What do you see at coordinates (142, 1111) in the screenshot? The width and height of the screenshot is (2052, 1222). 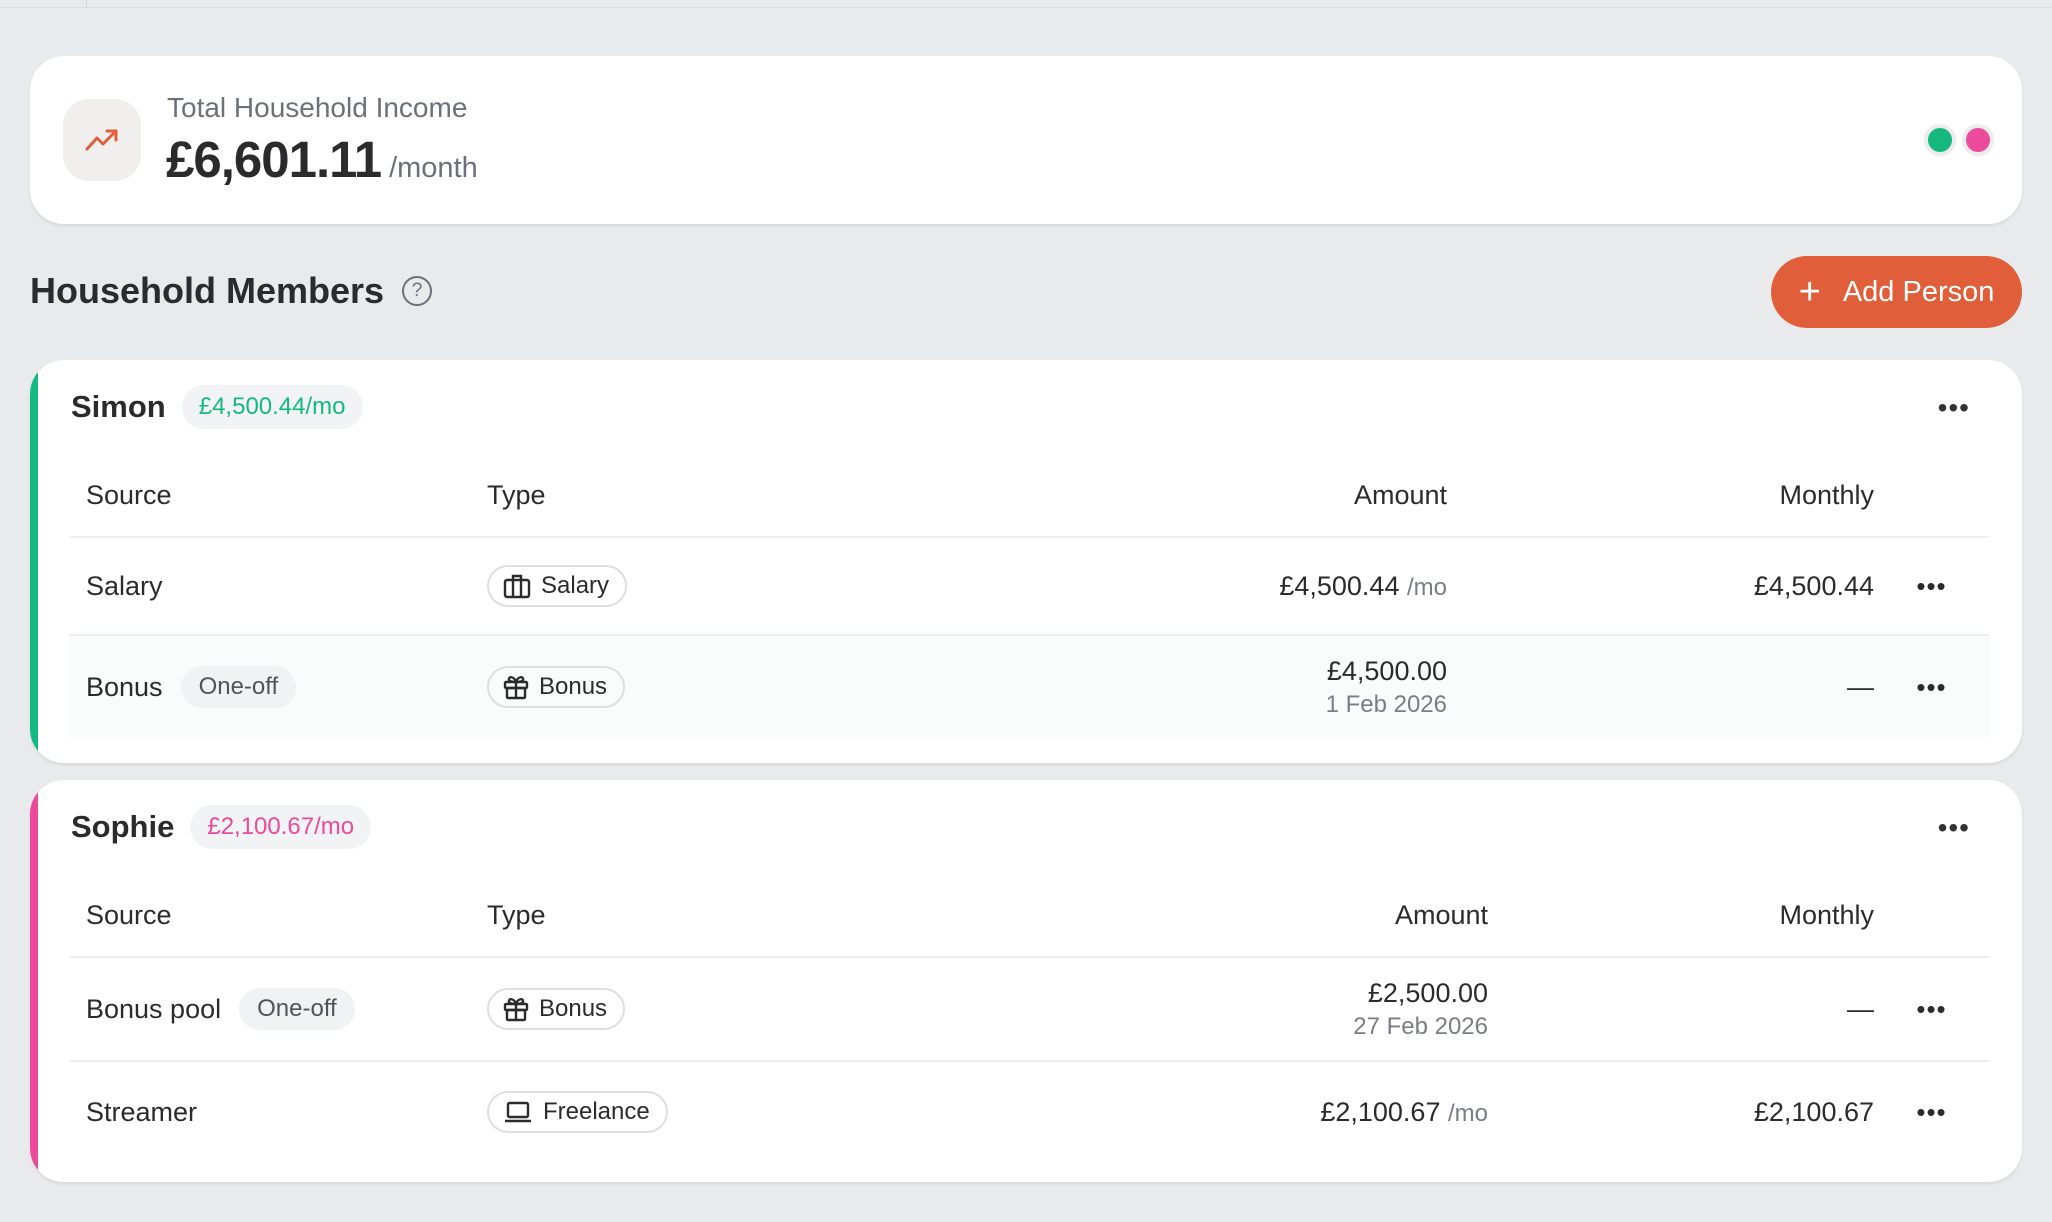 I see `source-name: Streamer` at bounding box center [142, 1111].